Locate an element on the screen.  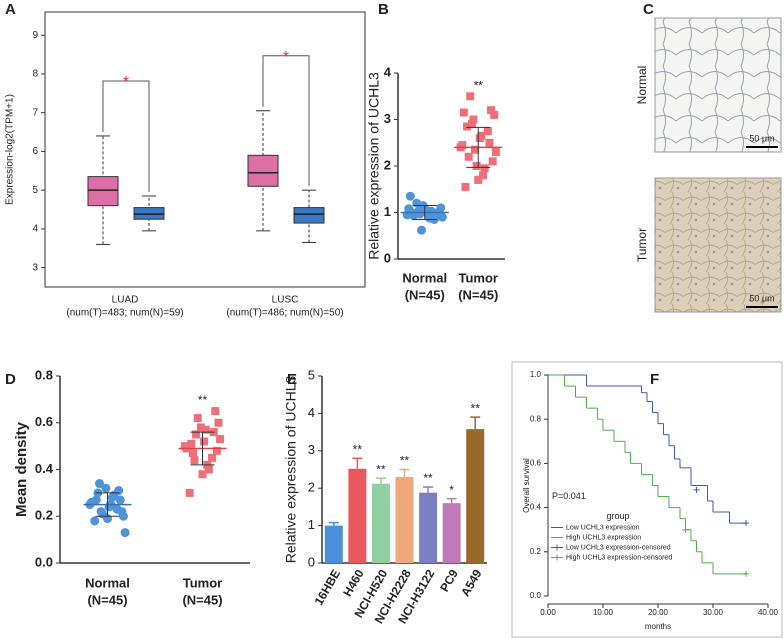
x-tick-label: LUSC is located at coordinates (285, 300).